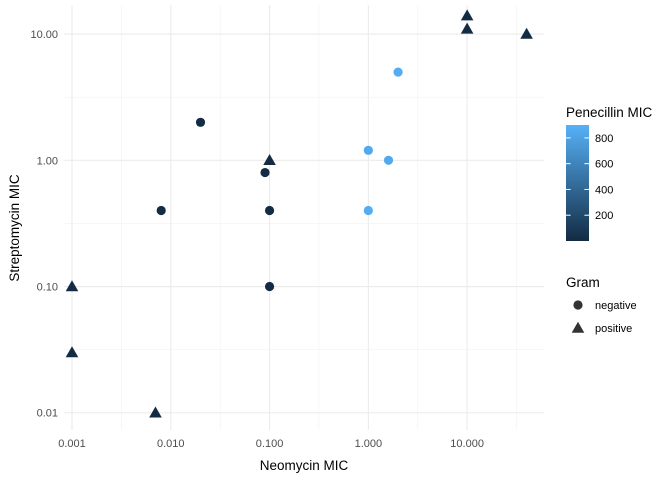 The width and height of the screenshot is (672, 480). What do you see at coordinates (578, 305) in the screenshot?
I see `circle-legend-key` at bounding box center [578, 305].